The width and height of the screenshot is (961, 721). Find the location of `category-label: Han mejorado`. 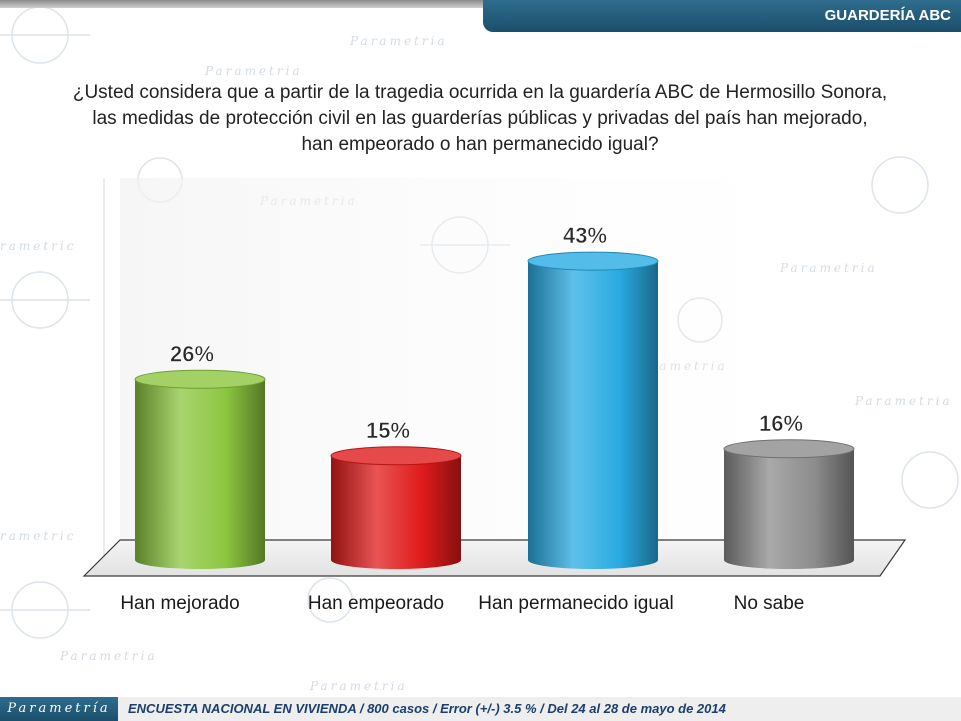

category-label: Han mejorado is located at coordinates (179, 603).